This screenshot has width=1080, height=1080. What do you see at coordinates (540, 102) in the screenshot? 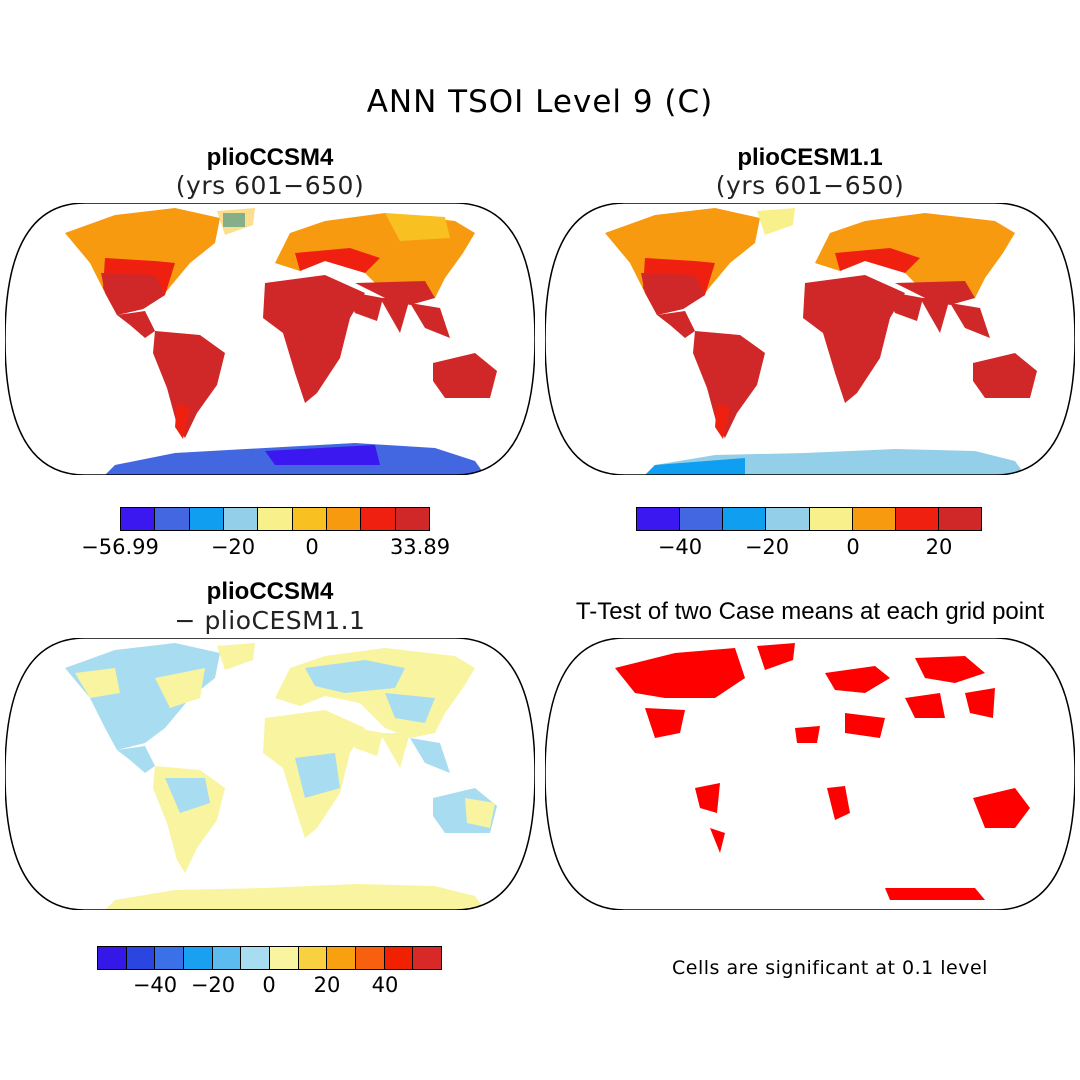
I see `figure-title: ANN TSOI Level 9 (C)` at bounding box center [540, 102].